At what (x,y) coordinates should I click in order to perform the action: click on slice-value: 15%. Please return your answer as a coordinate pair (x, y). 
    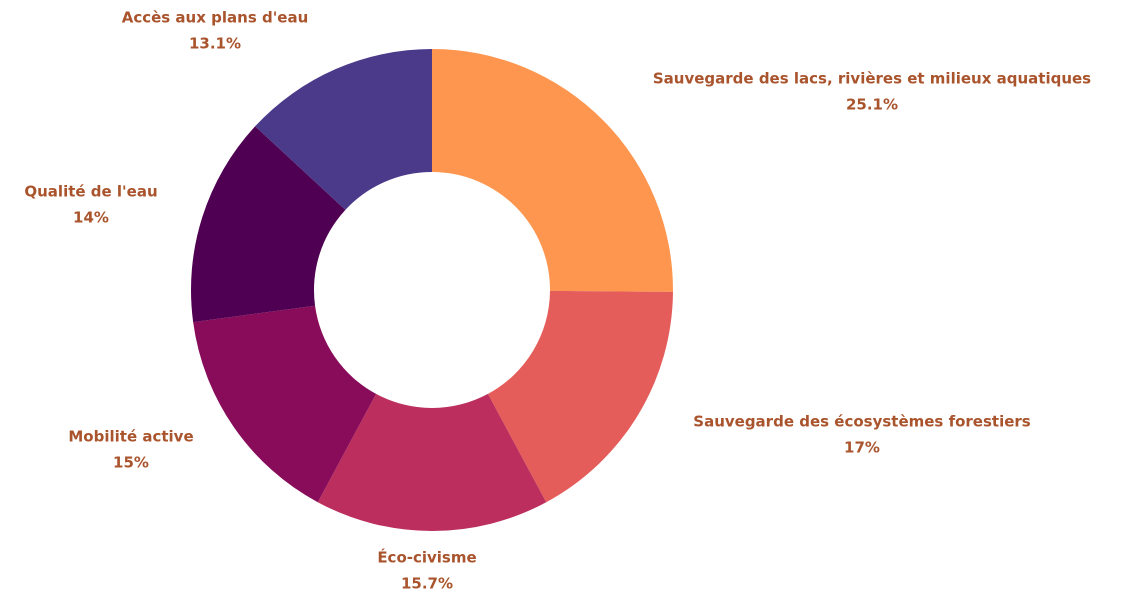
    Looking at the image, I should click on (131, 463).